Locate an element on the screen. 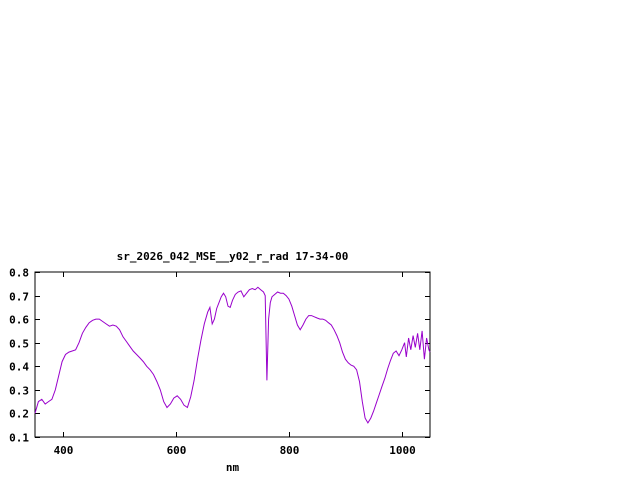  y-tick-label: 0.5 is located at coordinates (19, 344).